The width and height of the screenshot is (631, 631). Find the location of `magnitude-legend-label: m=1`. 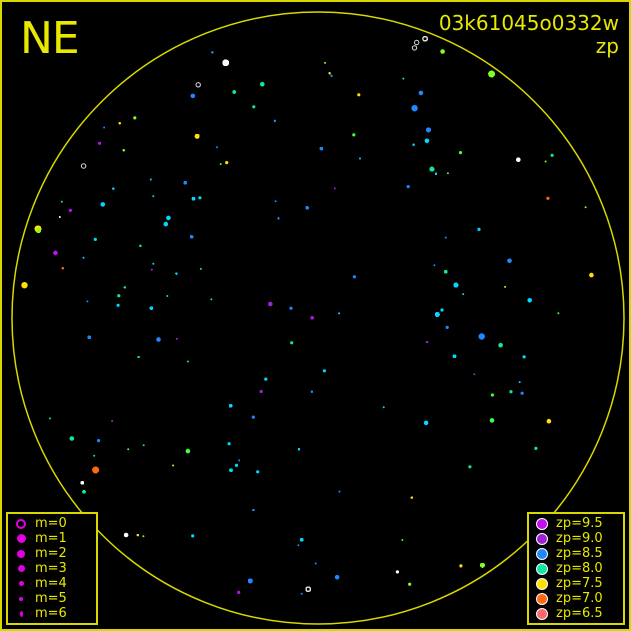

magnitude-legend-label: m=1 is located at coordinates (51, 538).